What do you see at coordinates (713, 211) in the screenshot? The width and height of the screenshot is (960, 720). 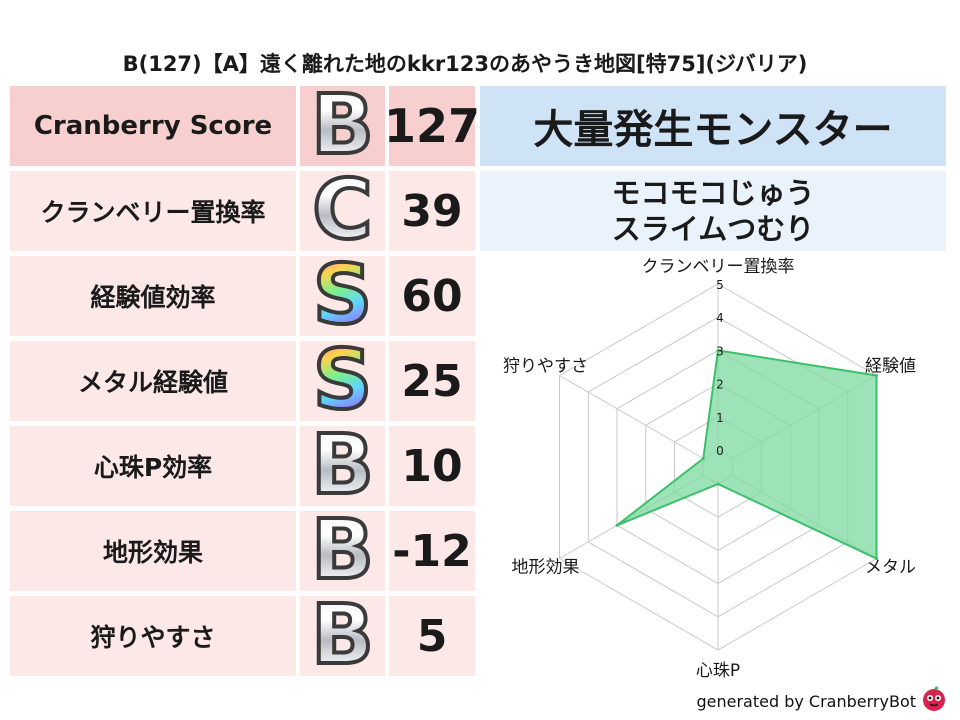 I see `monster-names: モコモコじゅう スライムつむり` at bounding box center [713, 211].